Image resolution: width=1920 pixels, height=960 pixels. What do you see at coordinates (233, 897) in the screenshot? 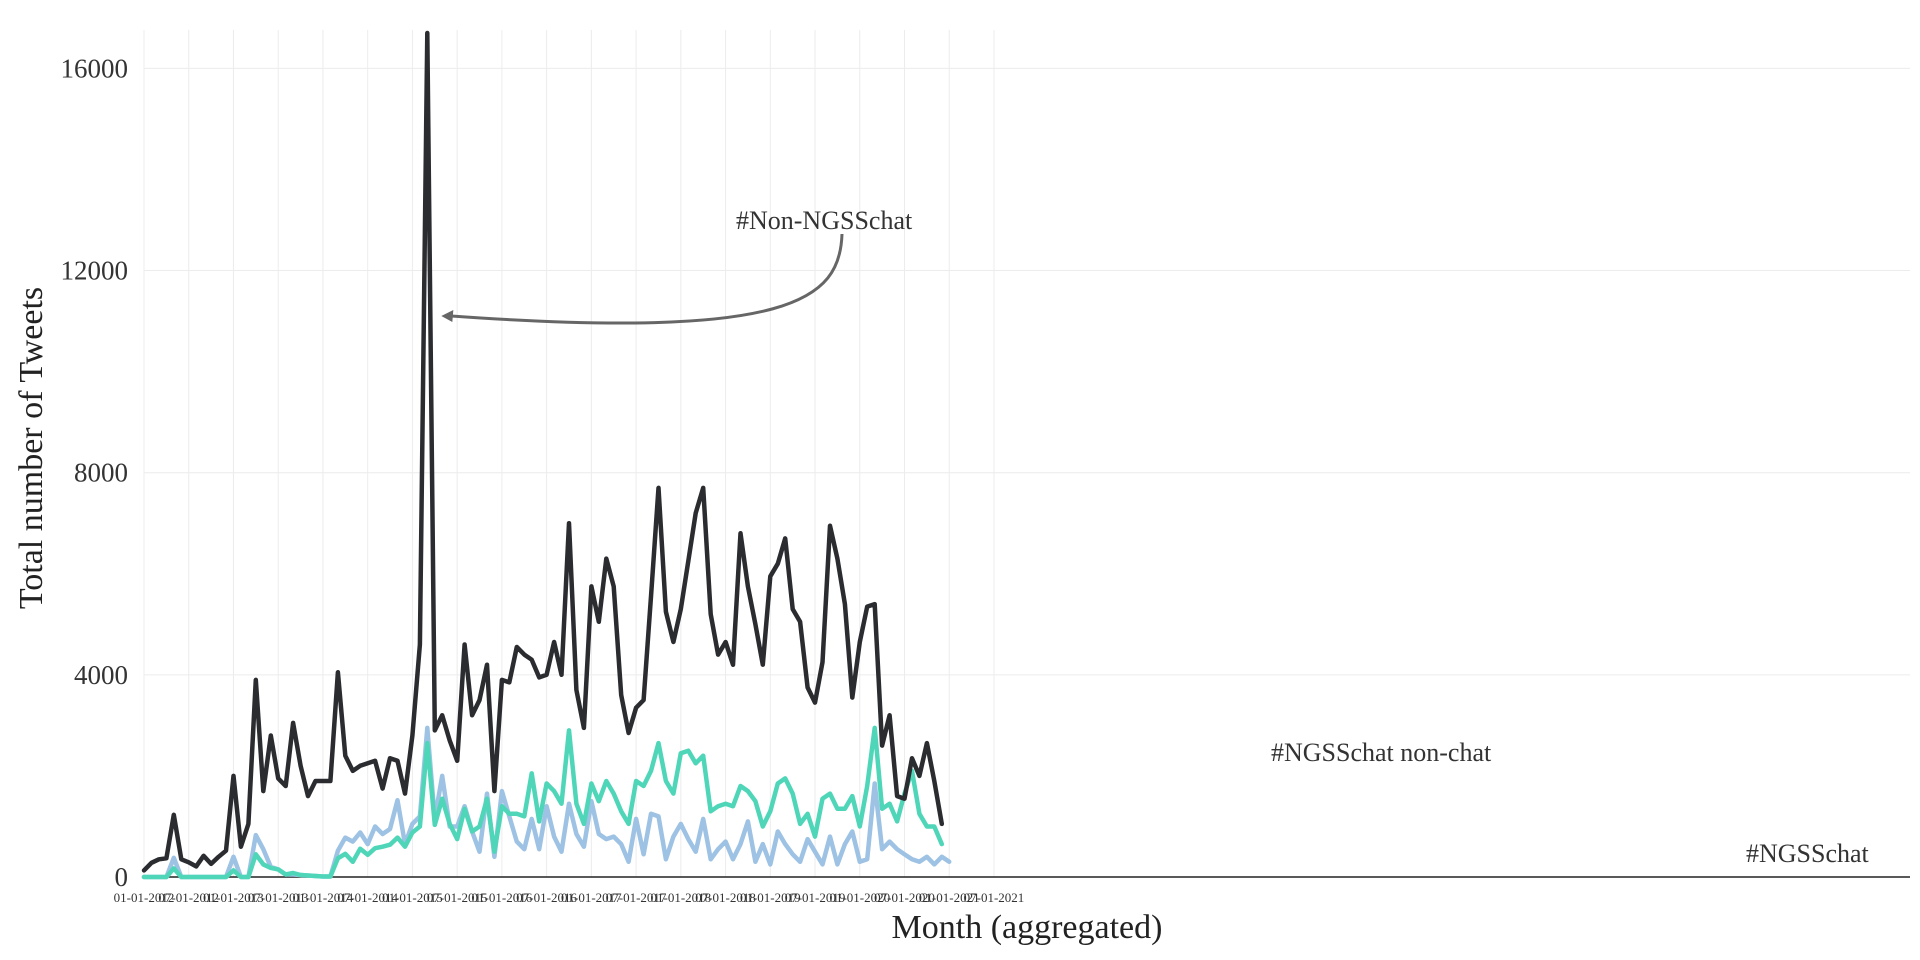
I see `x-tick-label: 01-01-2013` at bounding box center [233, 897].